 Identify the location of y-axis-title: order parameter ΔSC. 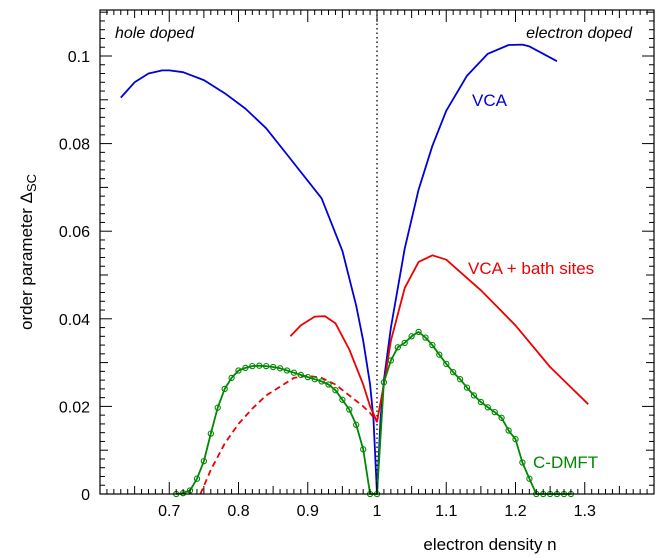
(28, 252).